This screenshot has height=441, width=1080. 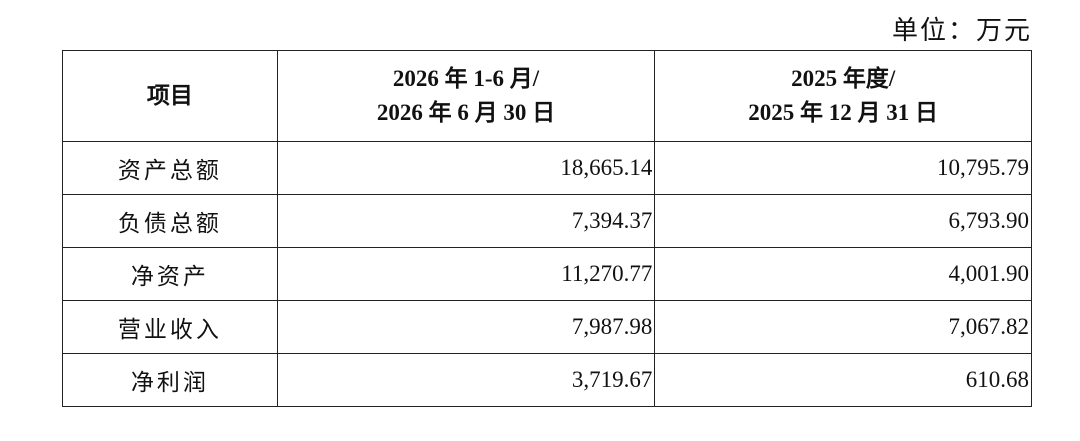 I want to click on row-label: 营业收入, so click(x=170, y=327).